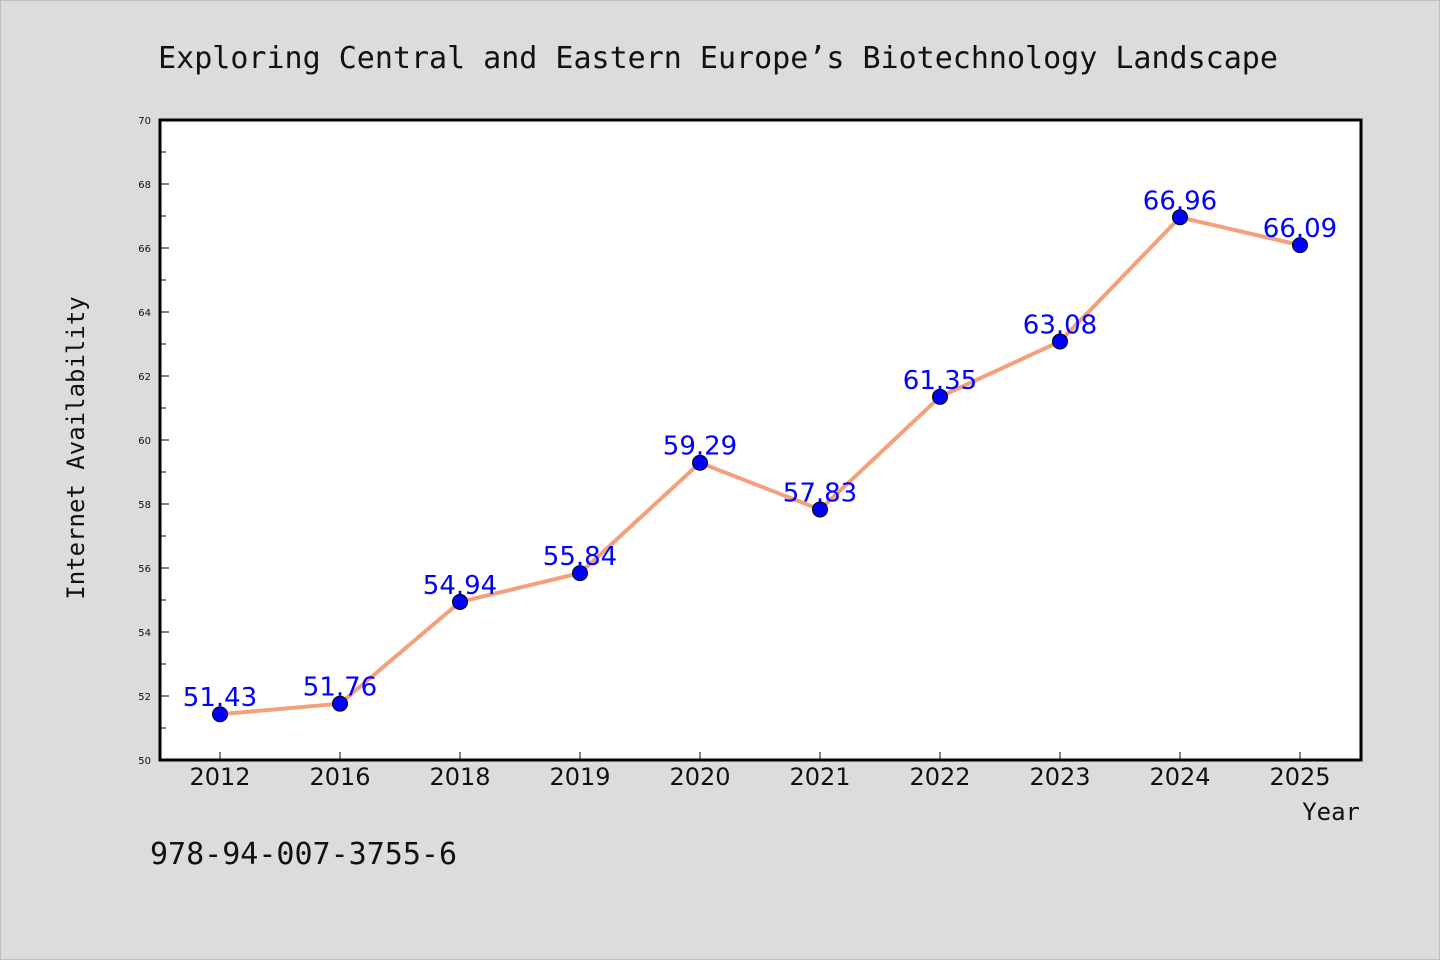 Image resolution: width=1440 pixels, height=960 pixels. What do you see at coordinates (144, 697) in the screenshot?
I see `y-tick-label-1: 52` at bounding box center [144, 697].